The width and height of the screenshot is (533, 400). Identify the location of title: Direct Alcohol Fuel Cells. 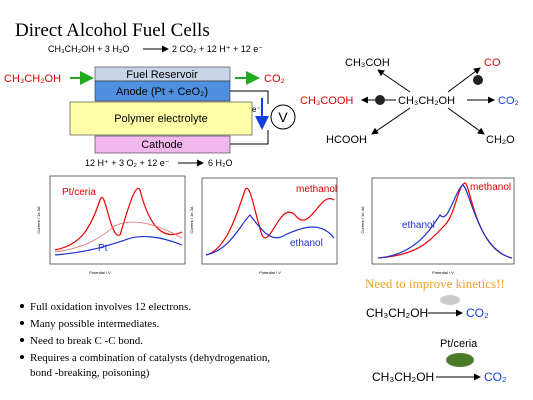
(112, 30).